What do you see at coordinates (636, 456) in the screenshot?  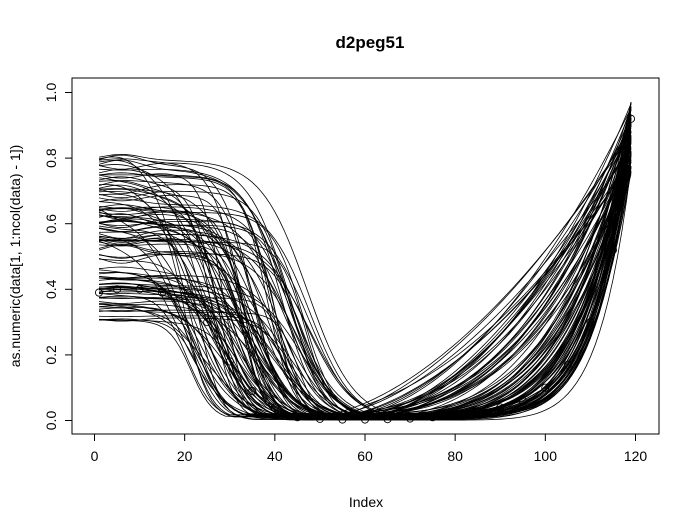 I see `x-tick-label: 120` at bounding box center [636, 456].